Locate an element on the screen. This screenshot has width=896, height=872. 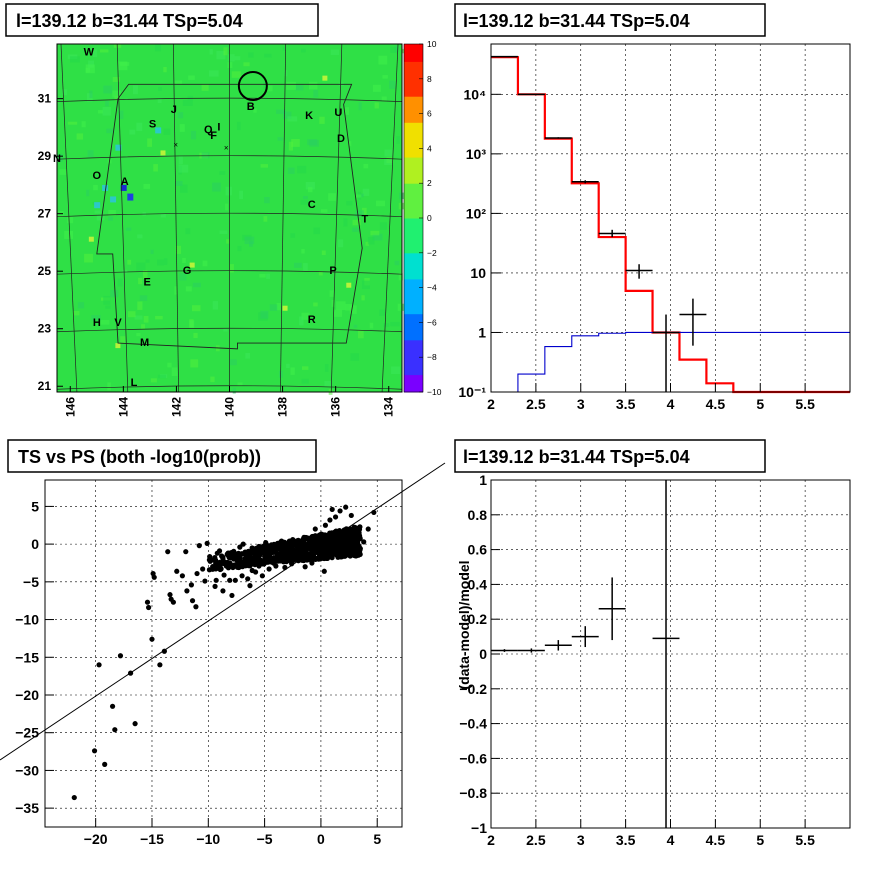
x-tick-label: 138 is located at coordinates (283, 407).